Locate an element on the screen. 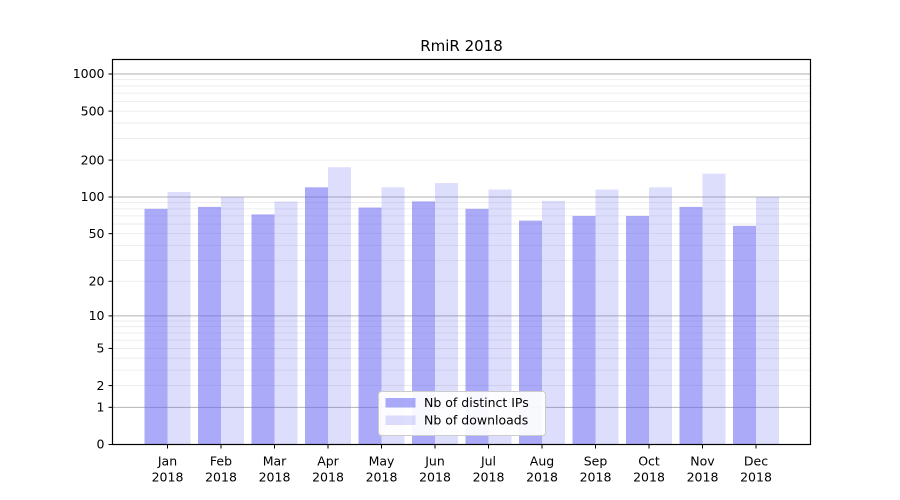 This screenshot has height=500, width=900. x-tick-label-month: Jan is located at coordinates (167, 461).